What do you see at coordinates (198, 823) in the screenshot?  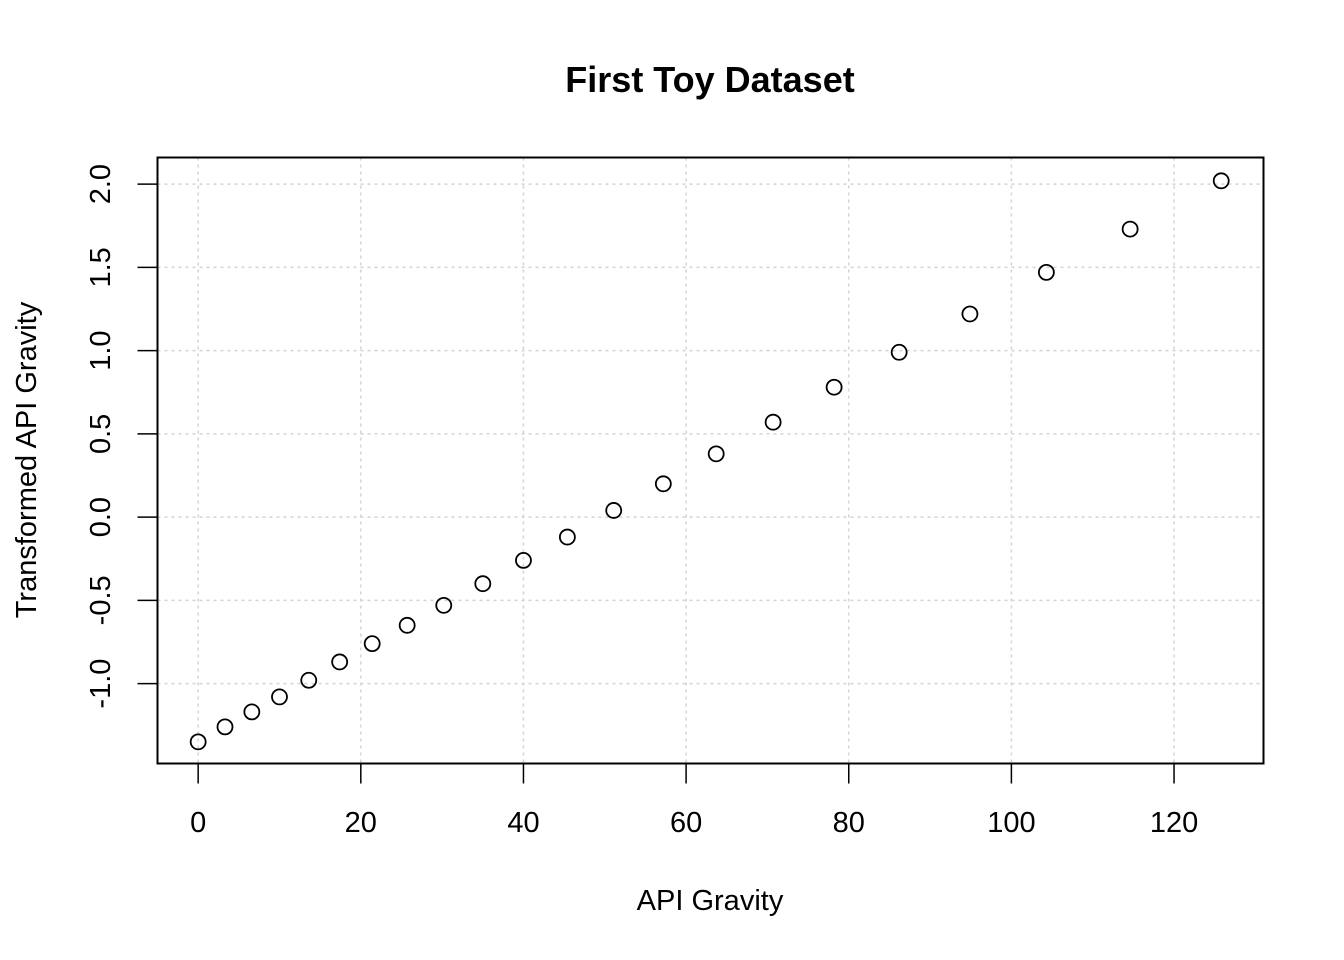 I see `x-tick-label: 0` at bounding box center [198, 823].